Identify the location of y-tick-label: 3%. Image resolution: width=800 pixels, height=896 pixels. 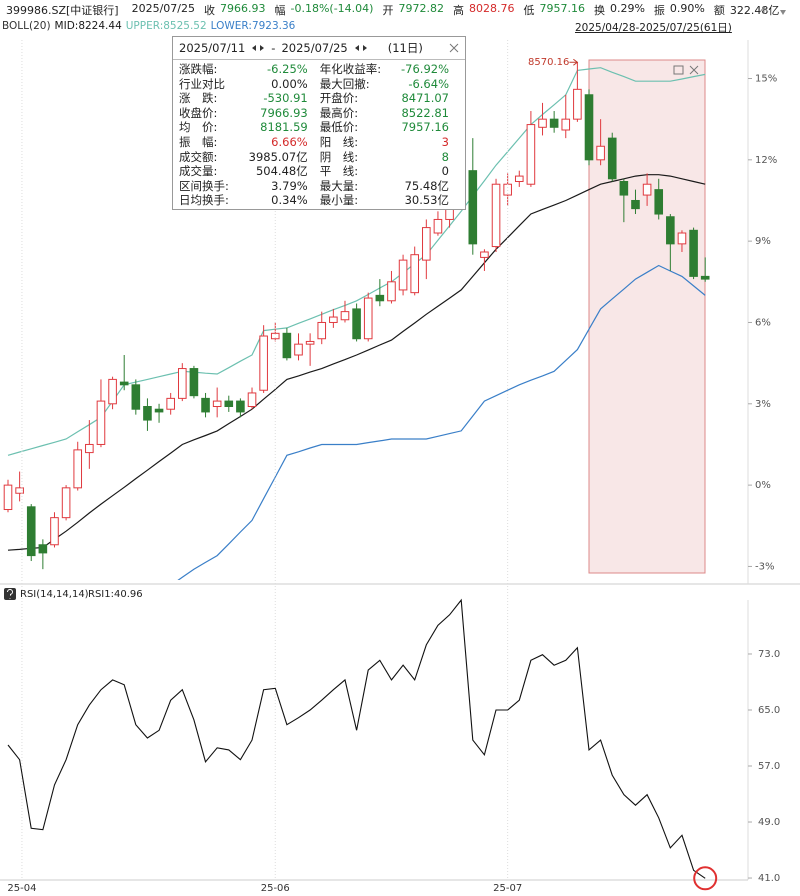
(763, 404).